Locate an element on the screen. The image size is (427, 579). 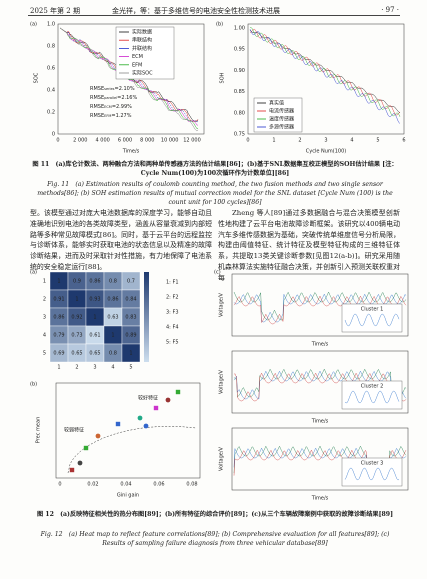
rmse-sub: series is located at coordinates (109, 89).